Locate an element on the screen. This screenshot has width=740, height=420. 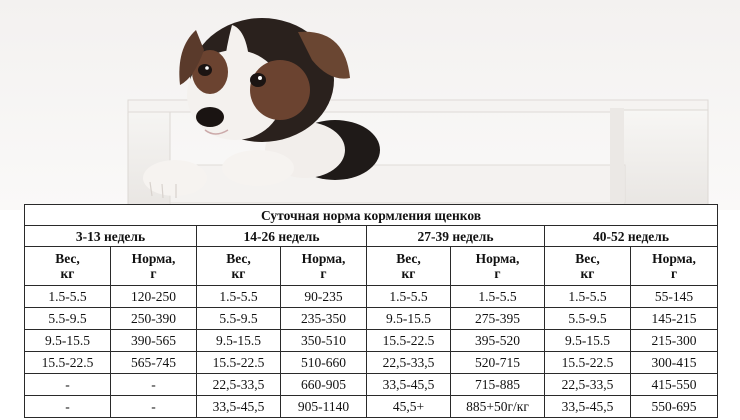
table-cell: 565-745 is located at coordinates (153, 362).